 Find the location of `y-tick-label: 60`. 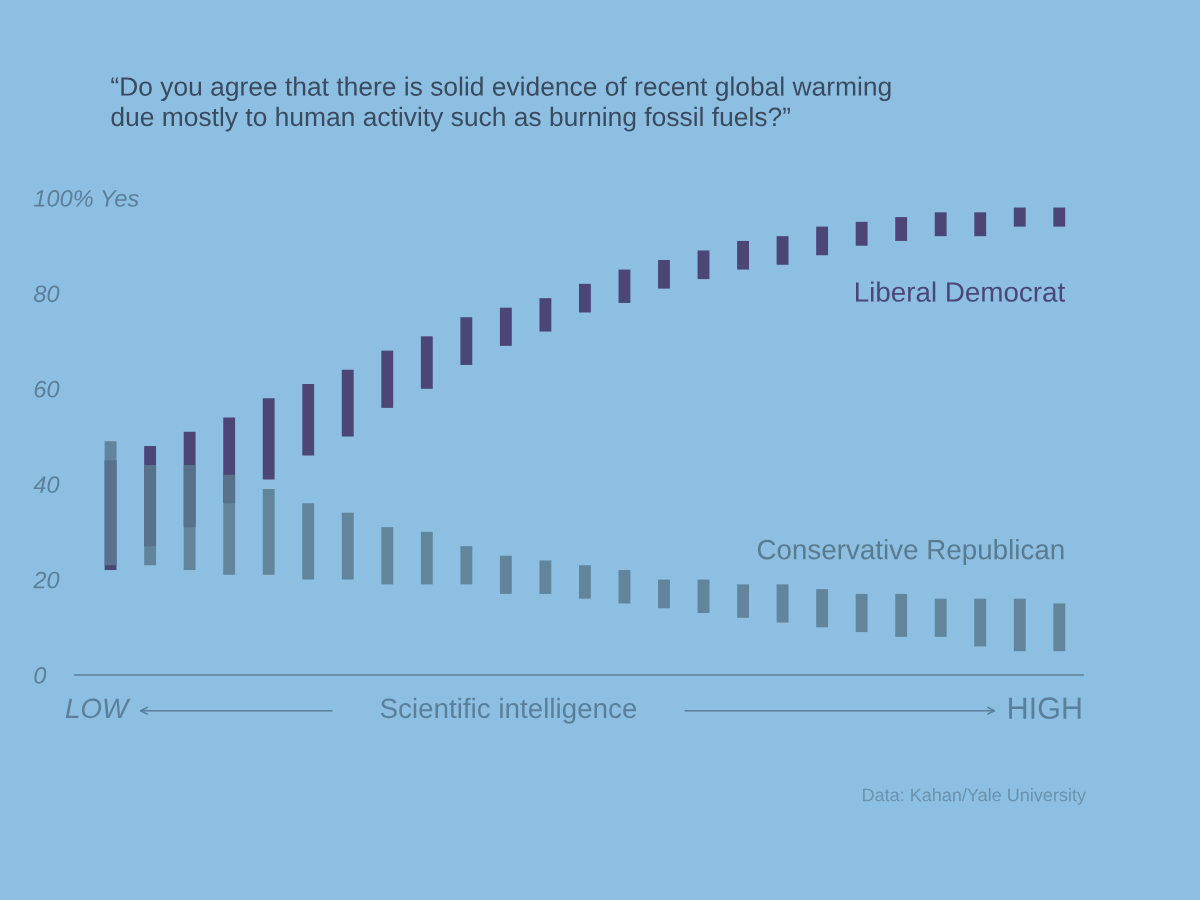

y-tick-label: 60 is located at coordinates (47, 389).